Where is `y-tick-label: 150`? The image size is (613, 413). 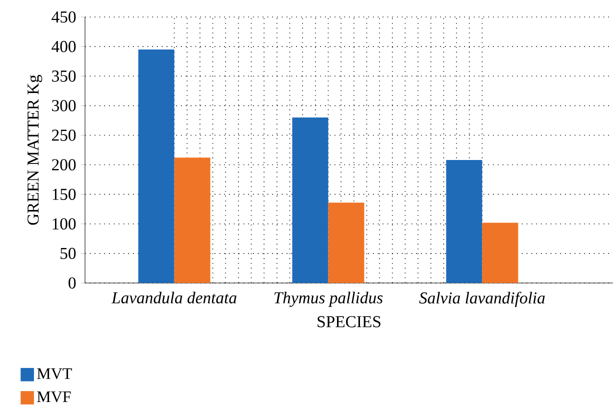
y-tick-label: 150 is located at coordinates (64, 194).